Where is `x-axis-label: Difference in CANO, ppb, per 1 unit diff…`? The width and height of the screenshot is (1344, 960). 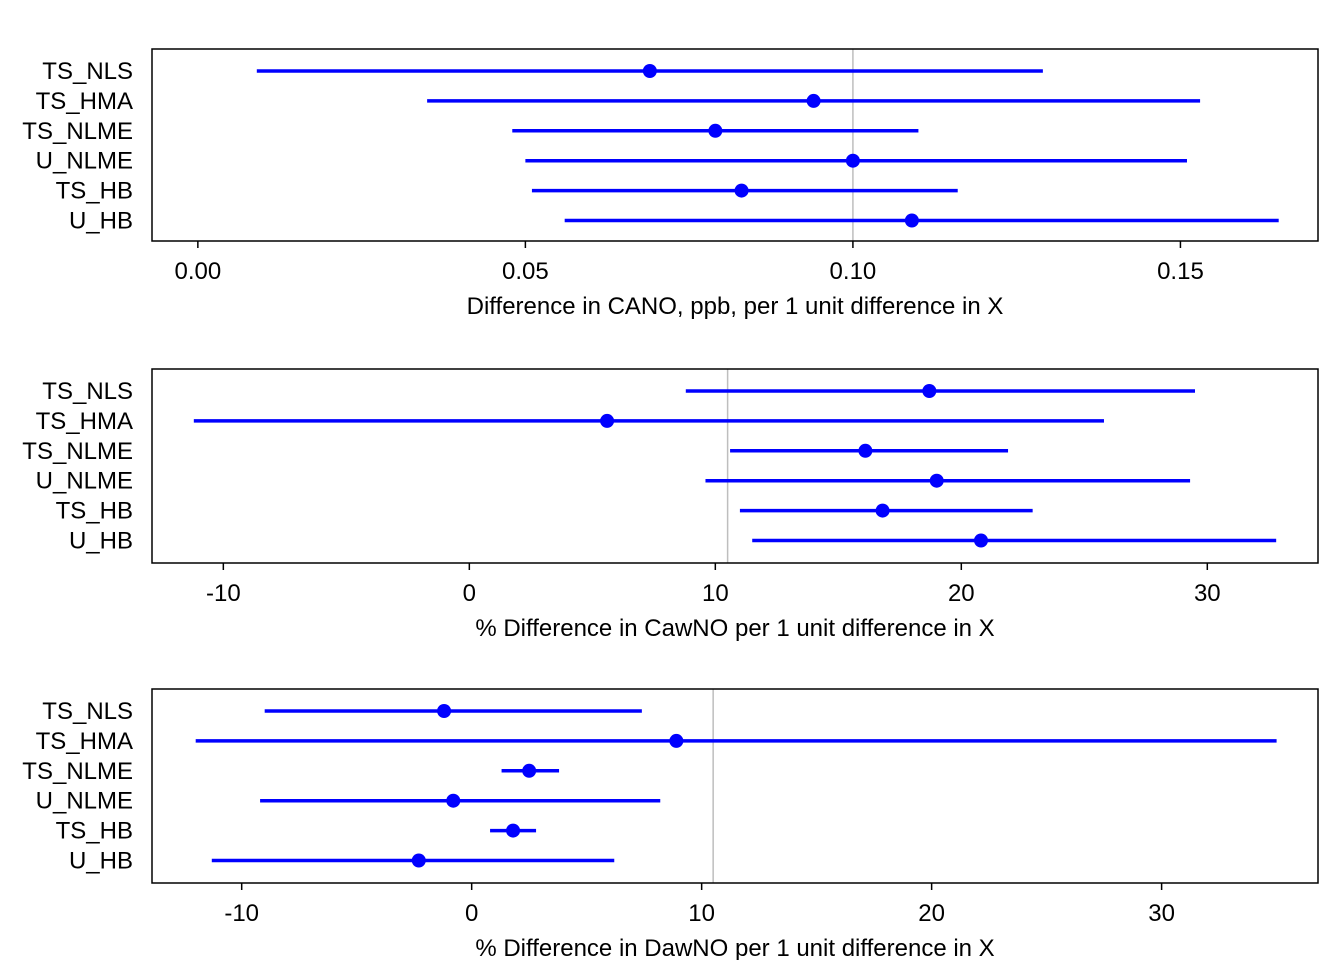
x-axis-label: Difference in CANO, ppb, per 1 unit diff… is located at coordinates (735, 306).